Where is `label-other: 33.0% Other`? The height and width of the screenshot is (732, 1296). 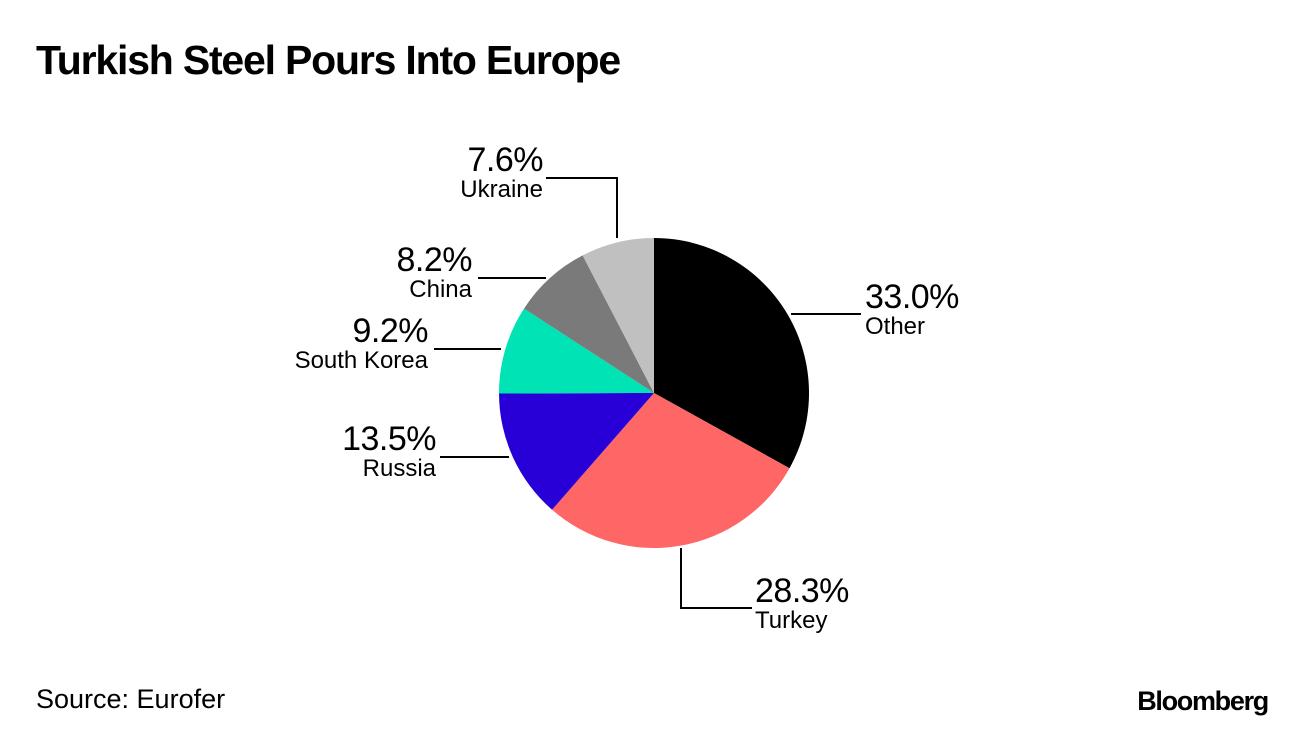
label-other: 33.0% Other is located at coordinates (912, 309).